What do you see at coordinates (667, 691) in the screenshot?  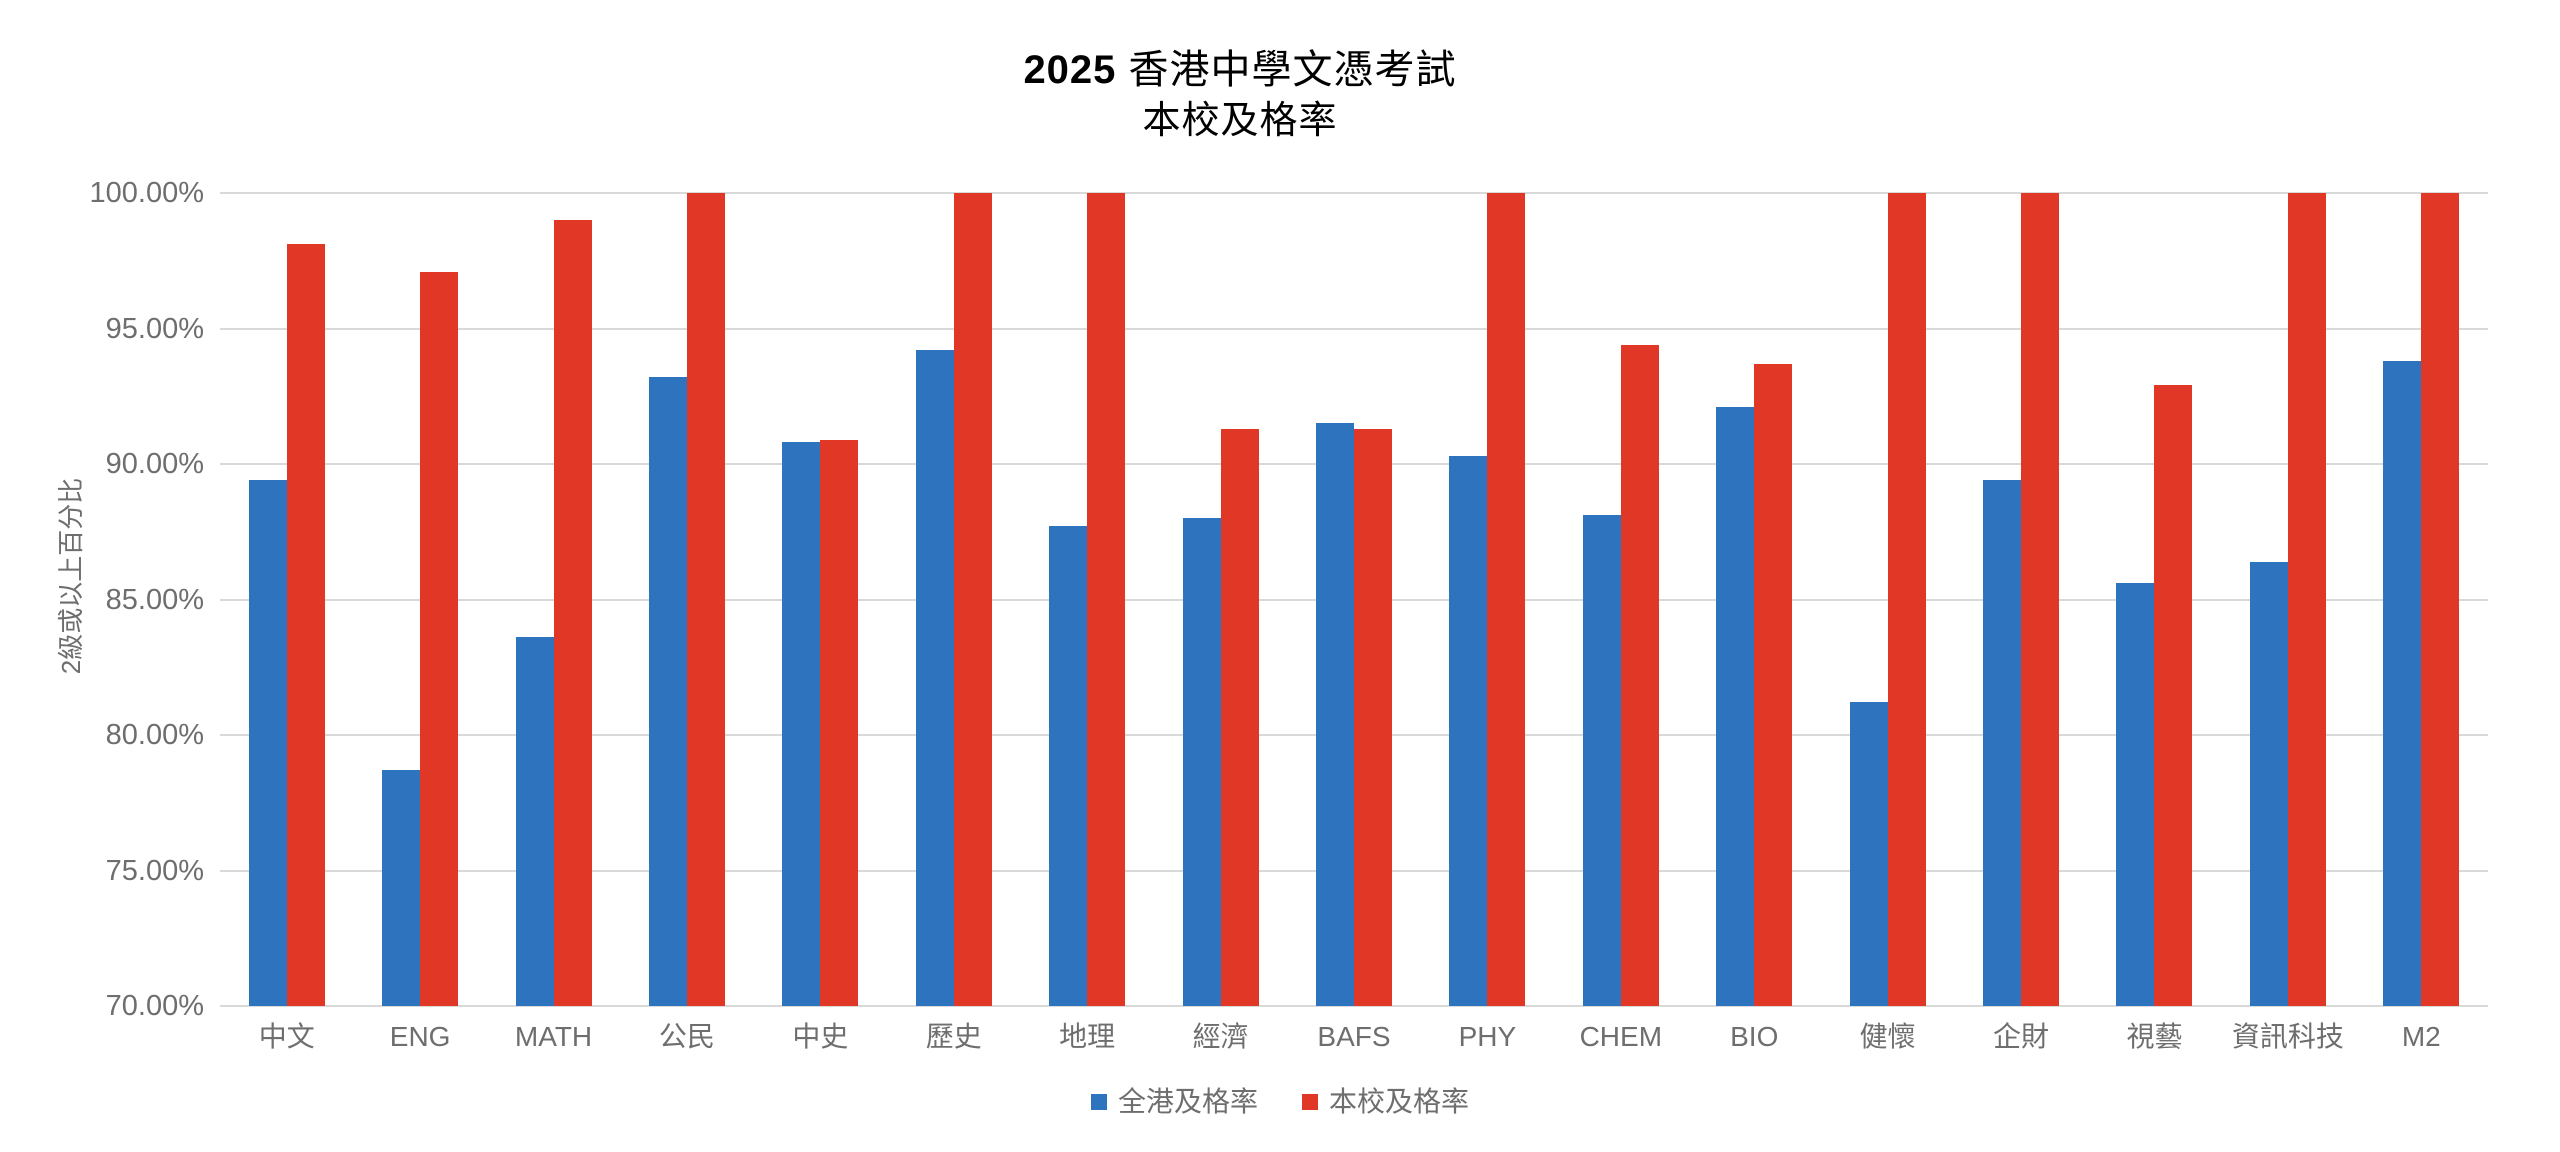 I see `bar-全港及格率-公民` at bounding box center [667, 691].